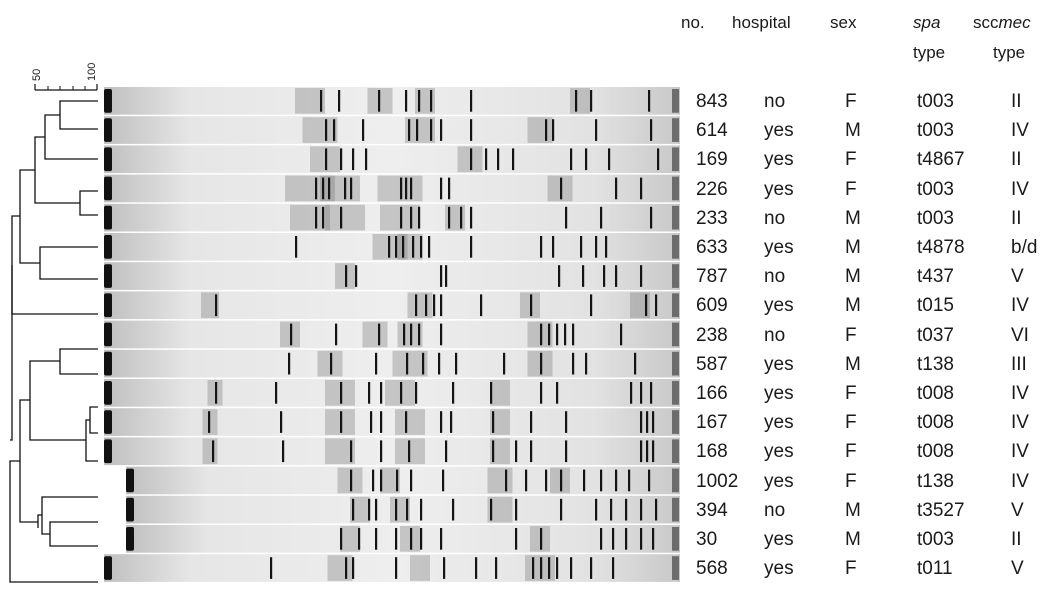 This screenshot has width=1060, height=596. I want to click on isolate-no-cell: 166, so click(712, 393).